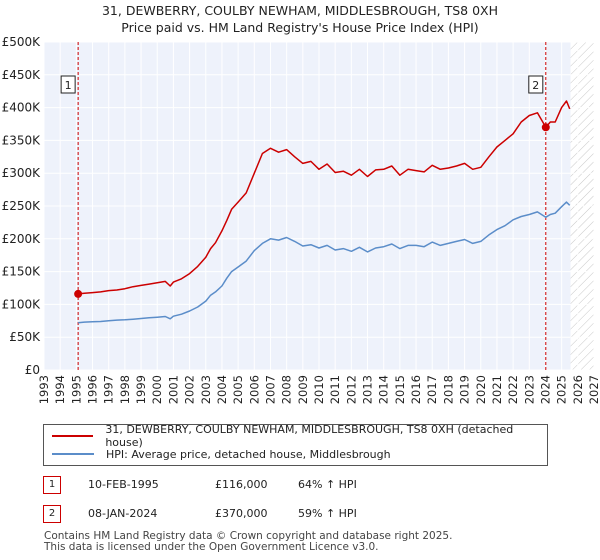 Image resolution: width=600 pixels, height=560 pixels. I want to click on transaction-price: £116,000, so click(241, 484).